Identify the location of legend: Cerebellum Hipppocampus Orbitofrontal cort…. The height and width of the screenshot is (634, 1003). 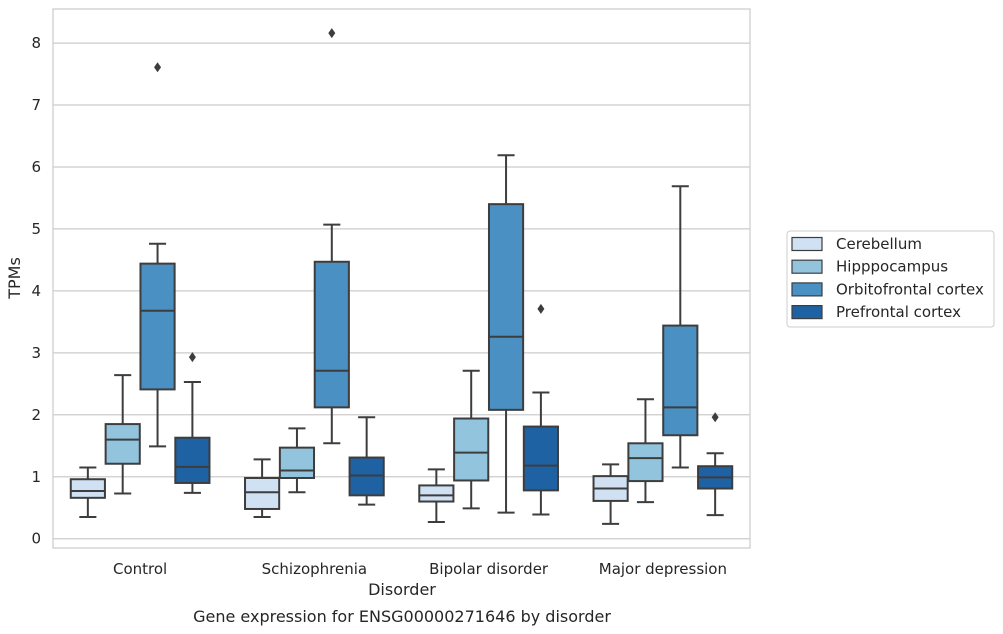
(890, 279).